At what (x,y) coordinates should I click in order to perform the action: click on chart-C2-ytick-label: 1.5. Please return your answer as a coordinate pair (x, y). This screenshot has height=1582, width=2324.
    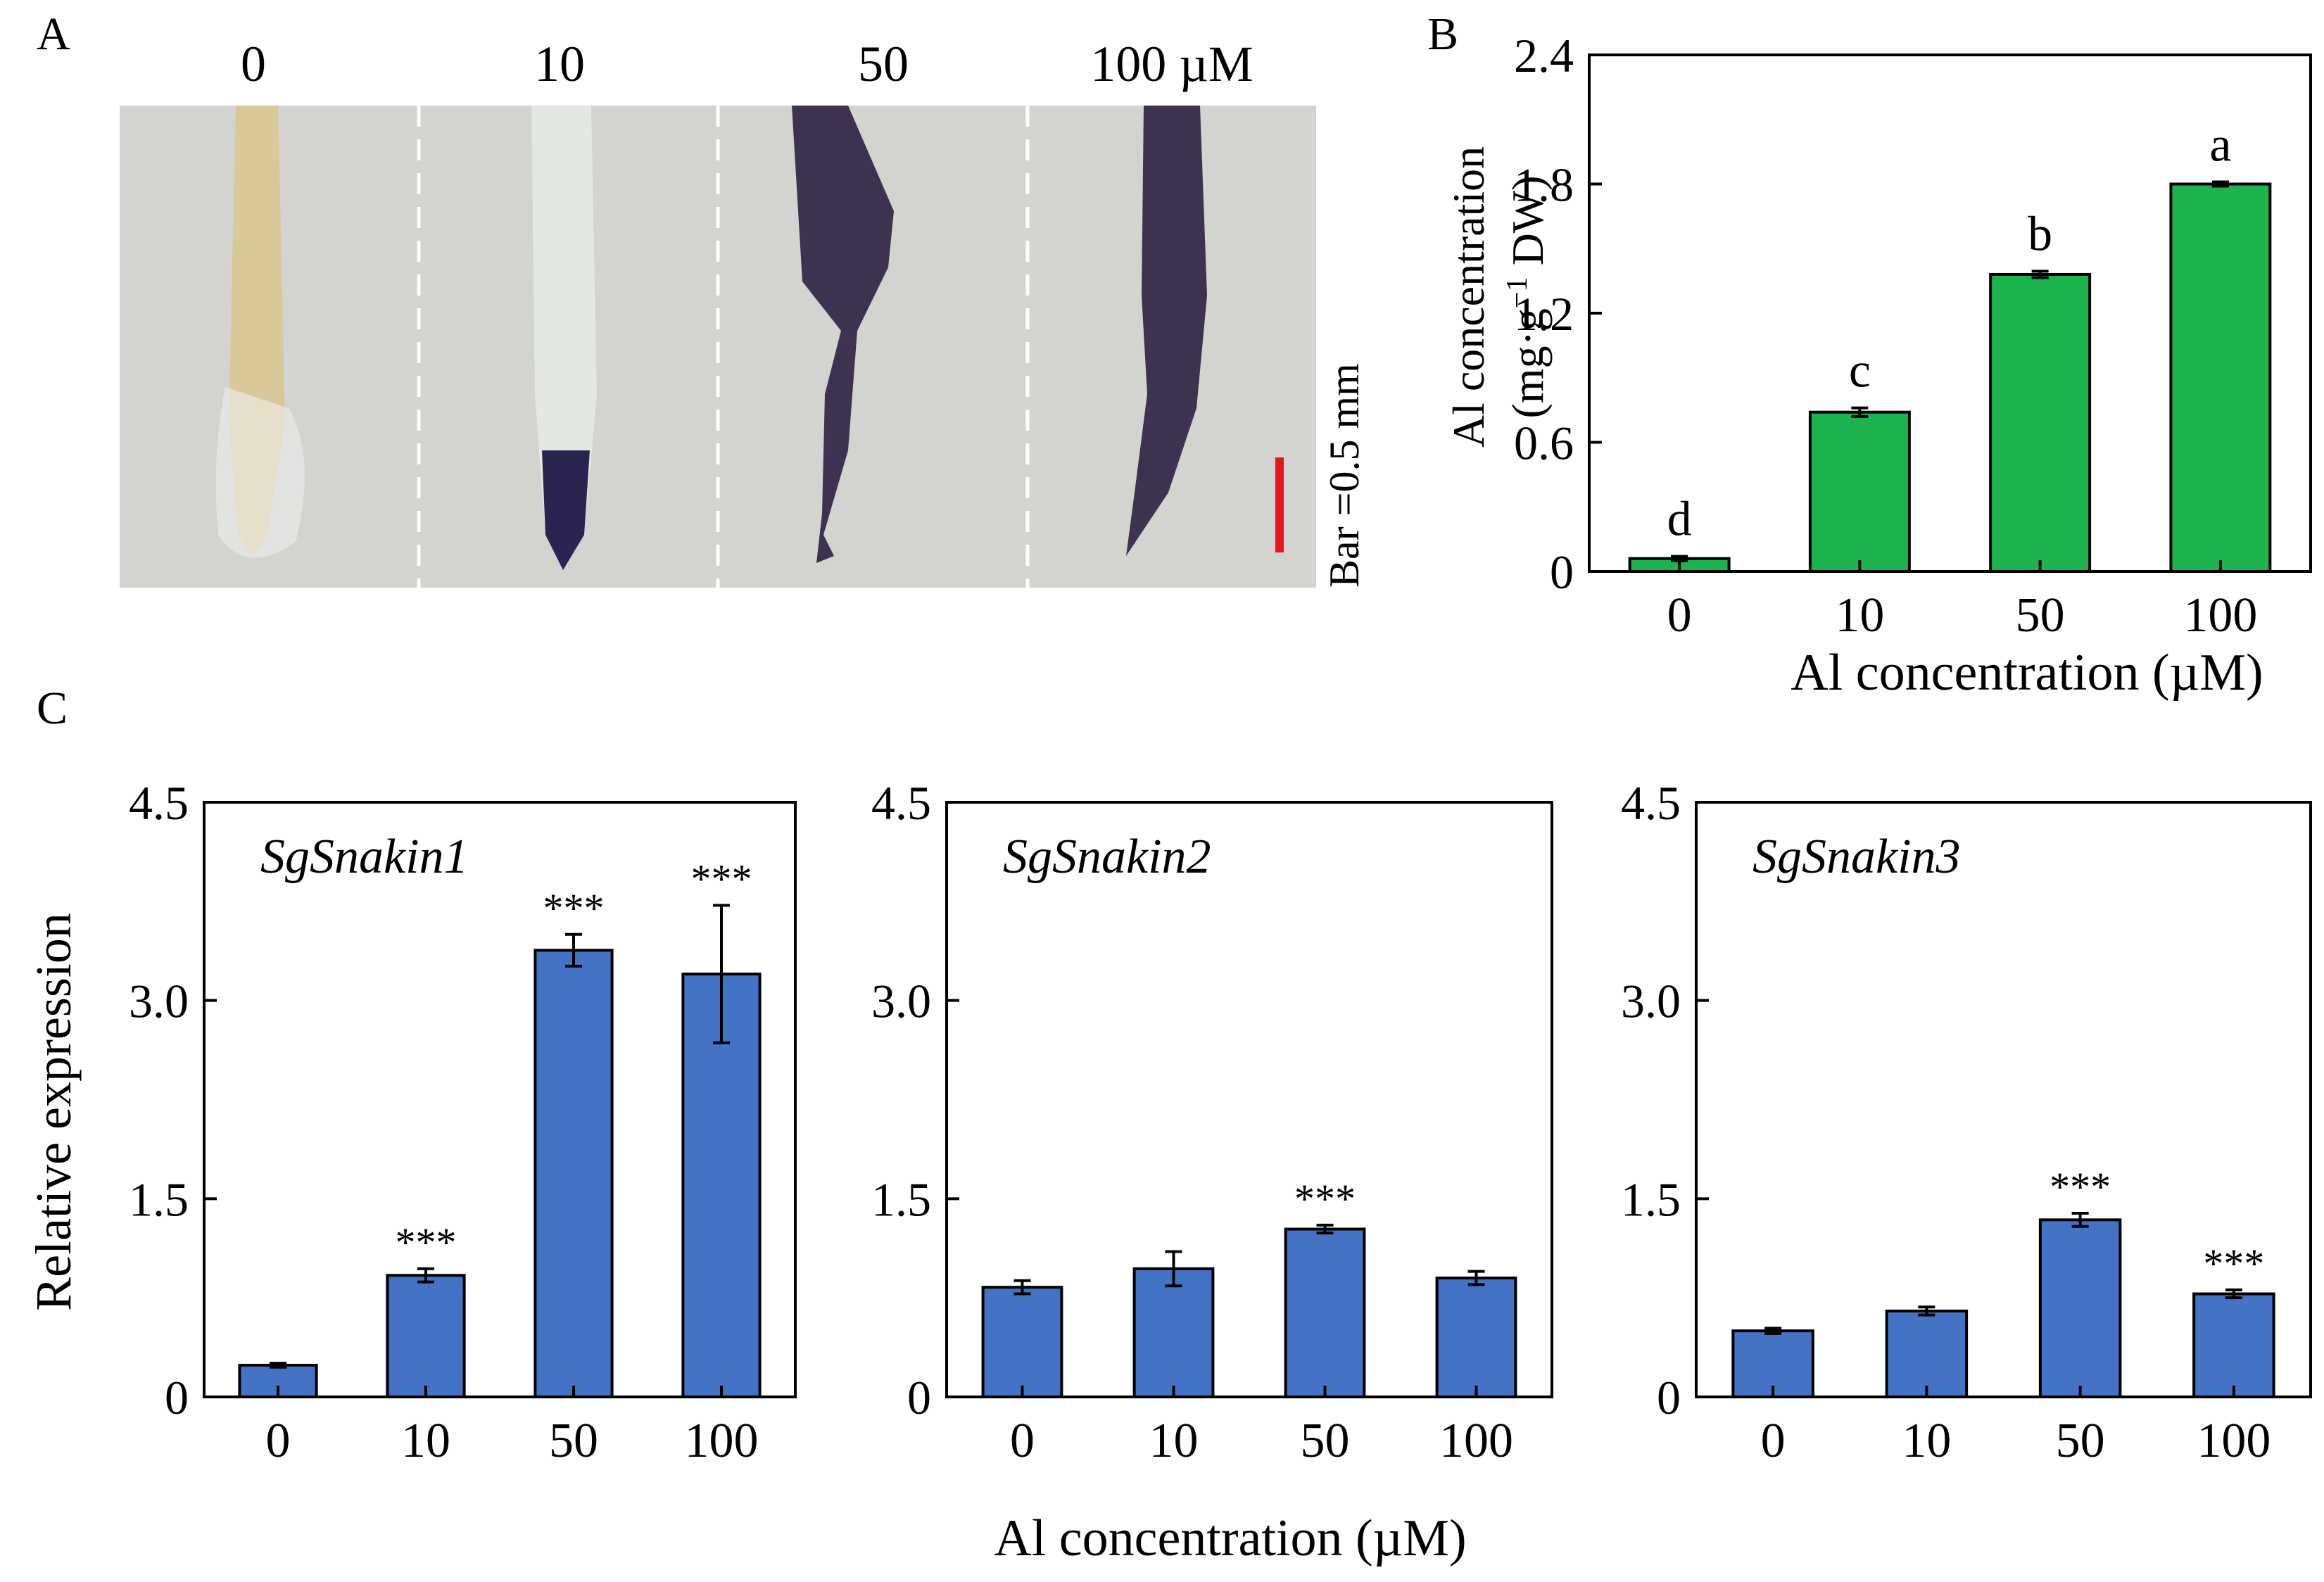
    Looking at the image, I should click on (901, 1199).